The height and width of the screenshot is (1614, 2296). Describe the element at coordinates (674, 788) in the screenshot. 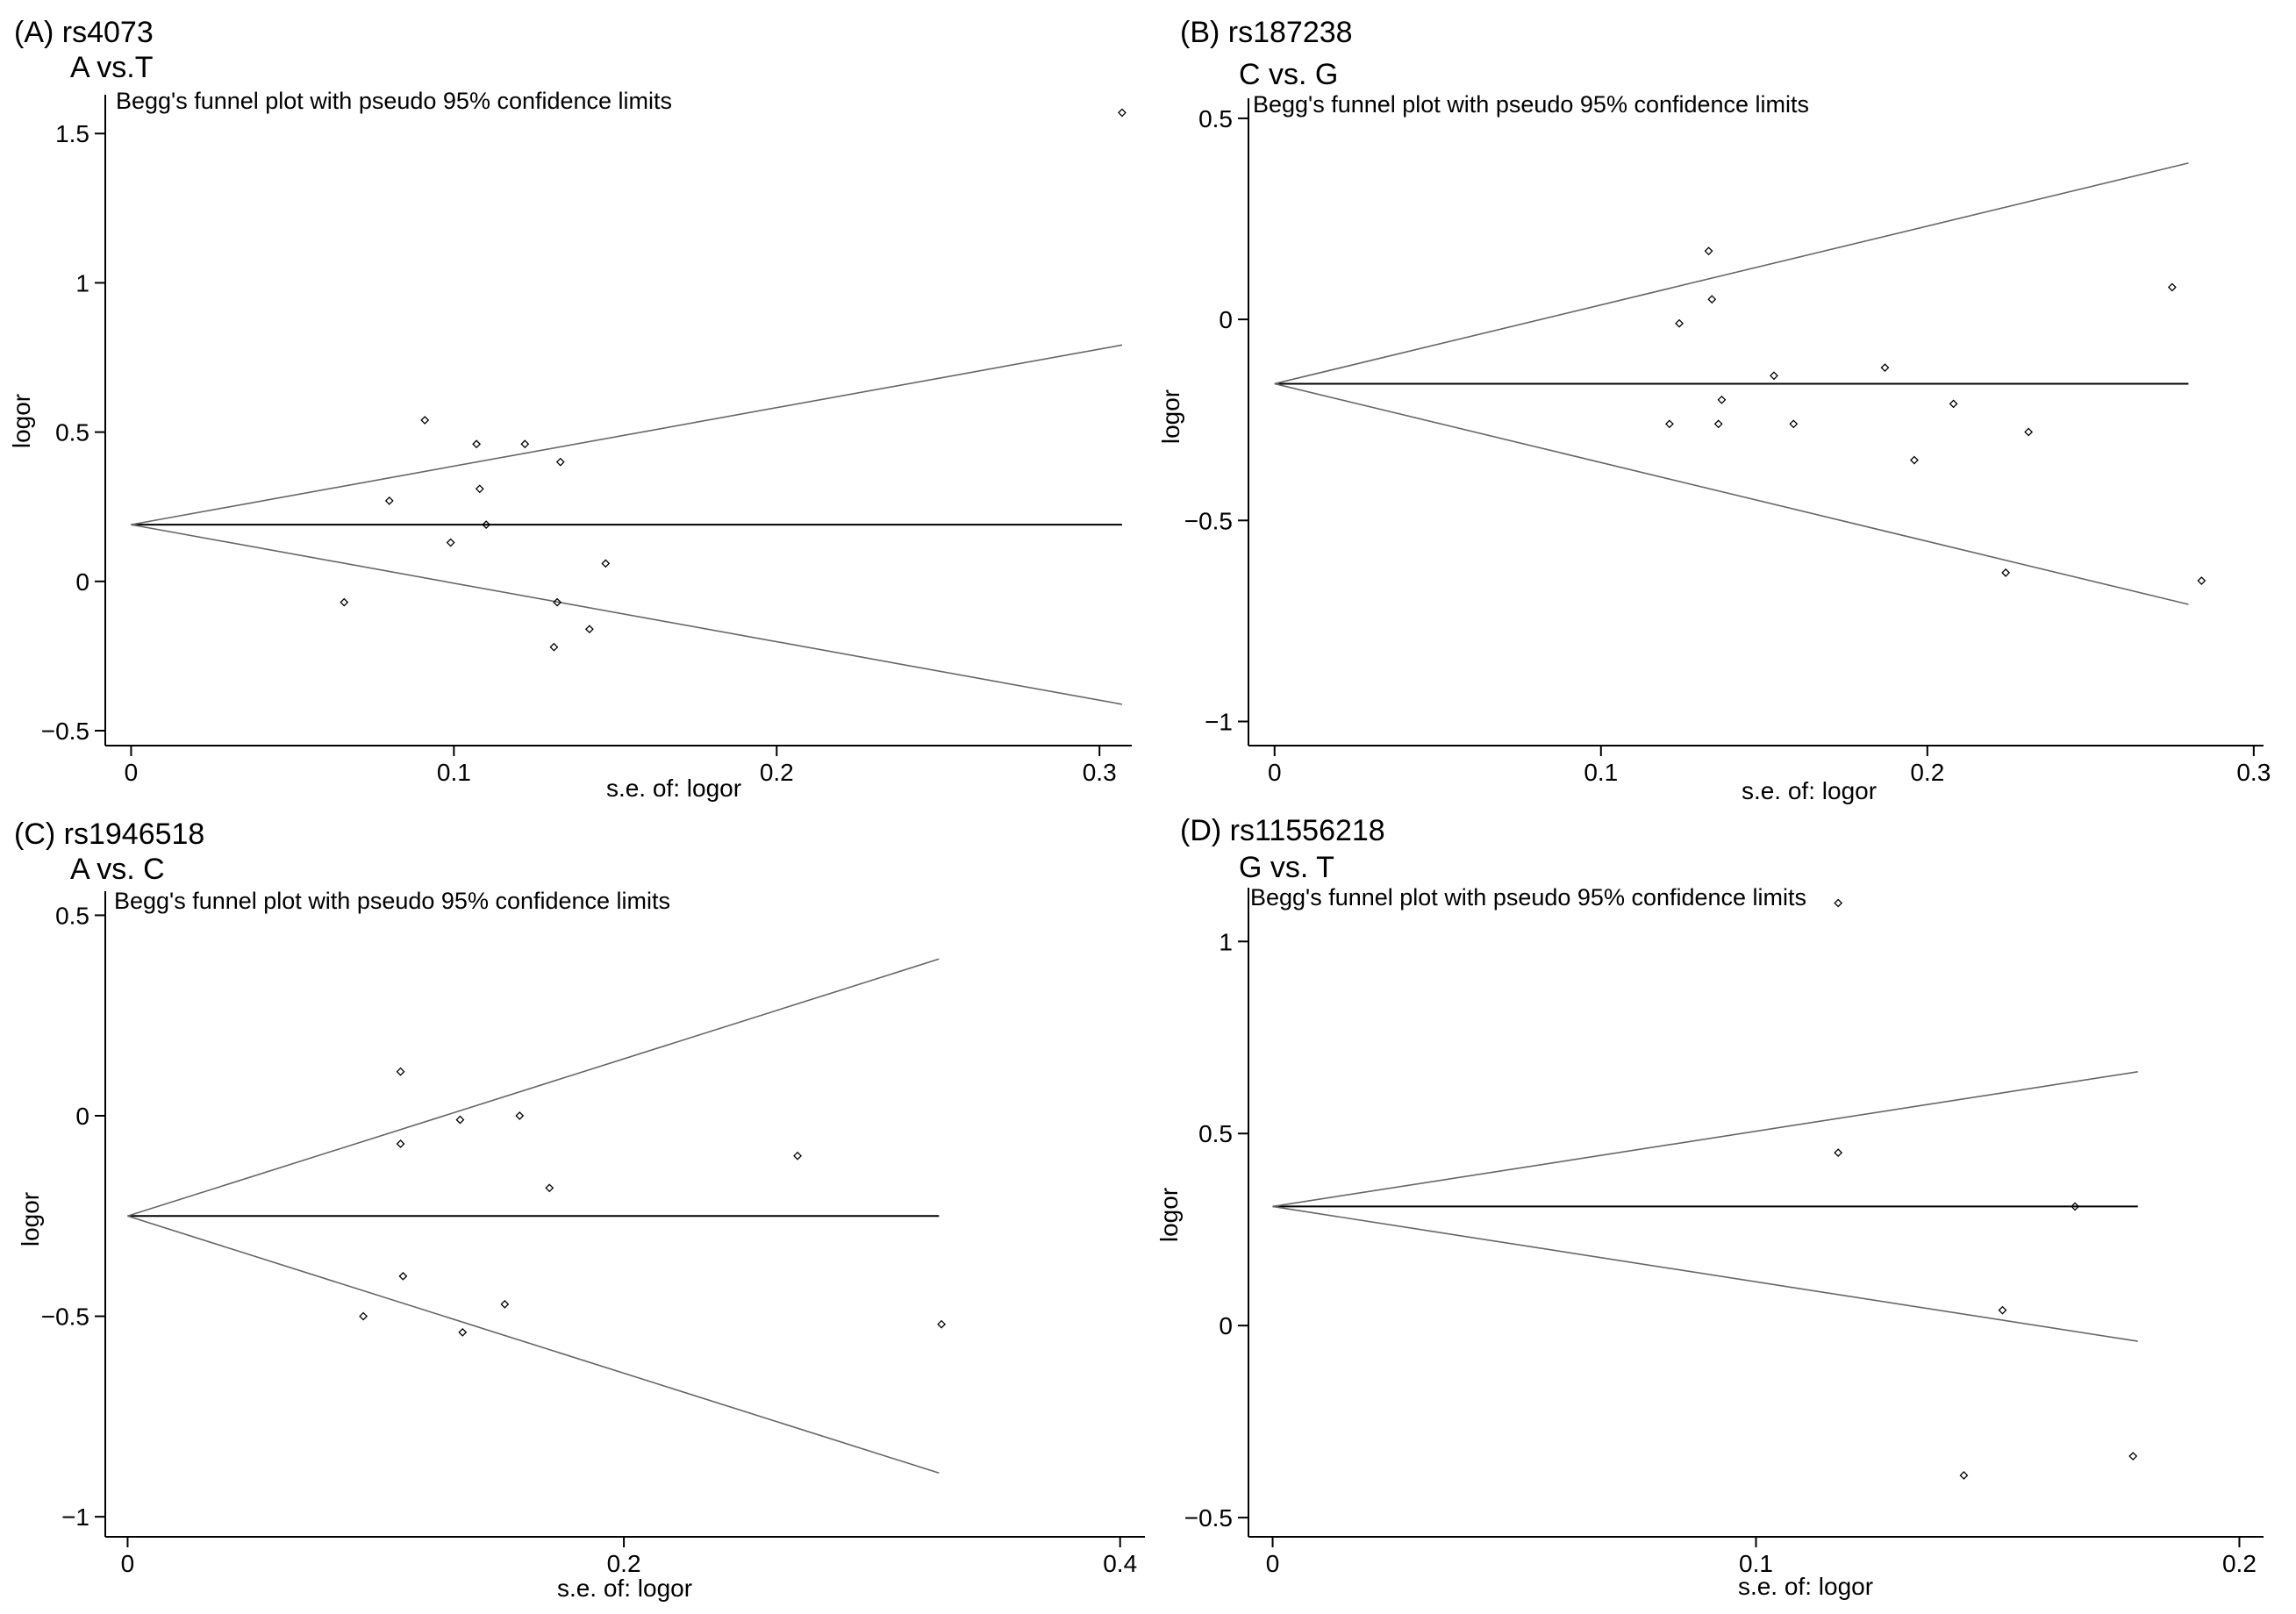

I see `panel-a-x-axis-label: s.e. of: logor` at that location.